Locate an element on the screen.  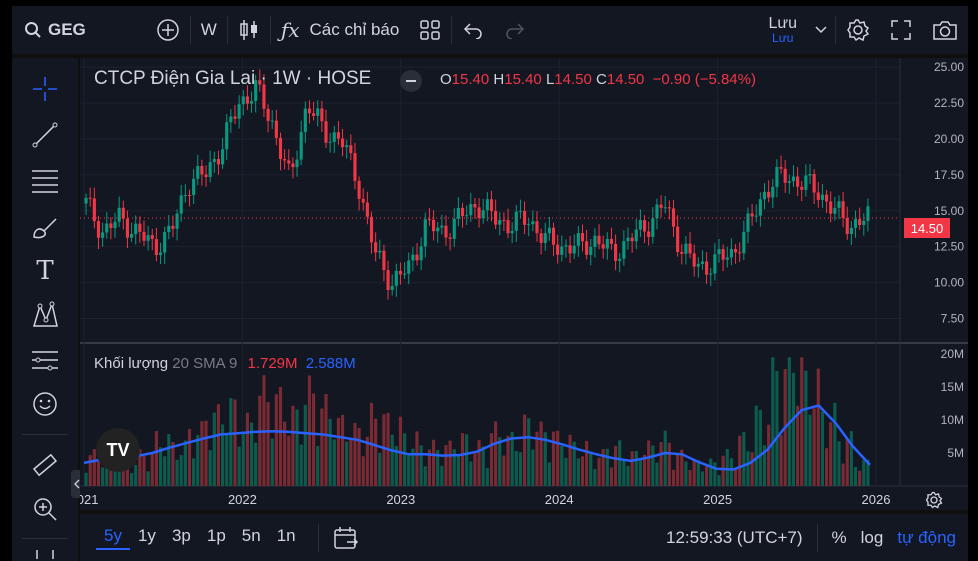
redo-icon is located at coordinates (515, 31).